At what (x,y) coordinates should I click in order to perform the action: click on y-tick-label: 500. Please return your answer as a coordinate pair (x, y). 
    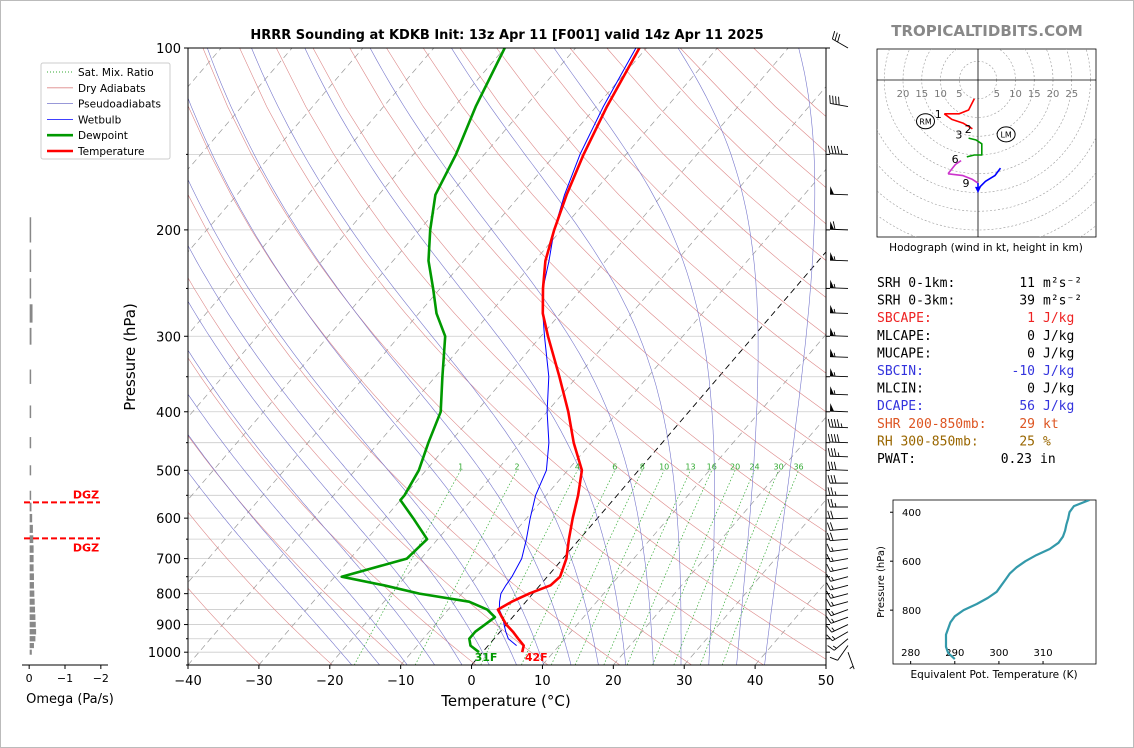
    Looking at the image, I should click on (168, 471).